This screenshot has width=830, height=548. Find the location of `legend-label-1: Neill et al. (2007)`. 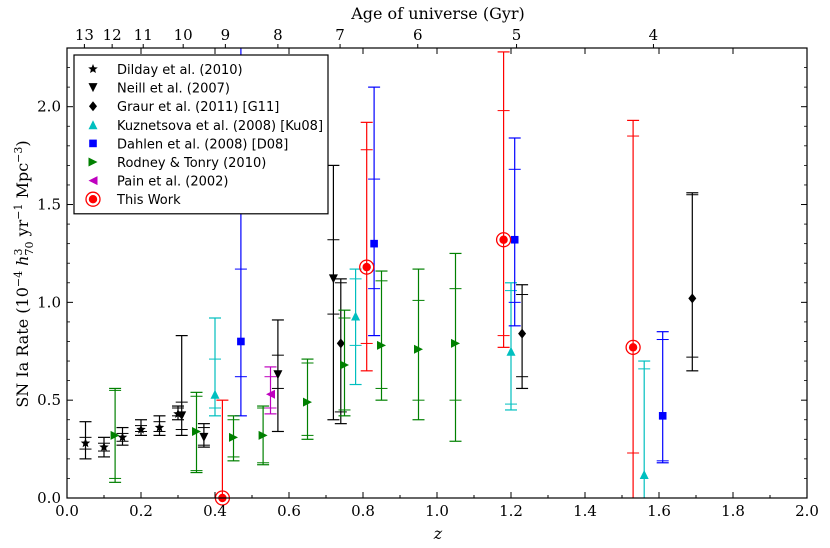

legend-label-1: Neill et al. (2007) is located at coordinates (173, 89).